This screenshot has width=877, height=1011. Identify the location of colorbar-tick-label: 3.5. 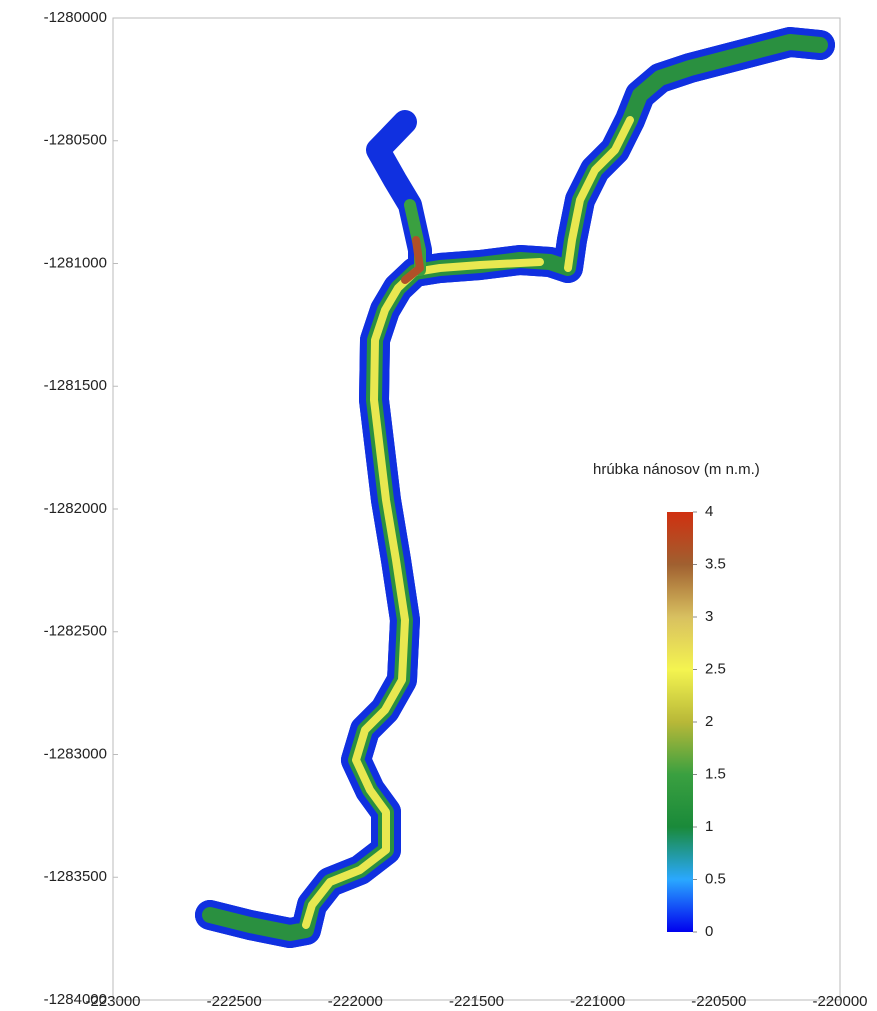
(715, 563).